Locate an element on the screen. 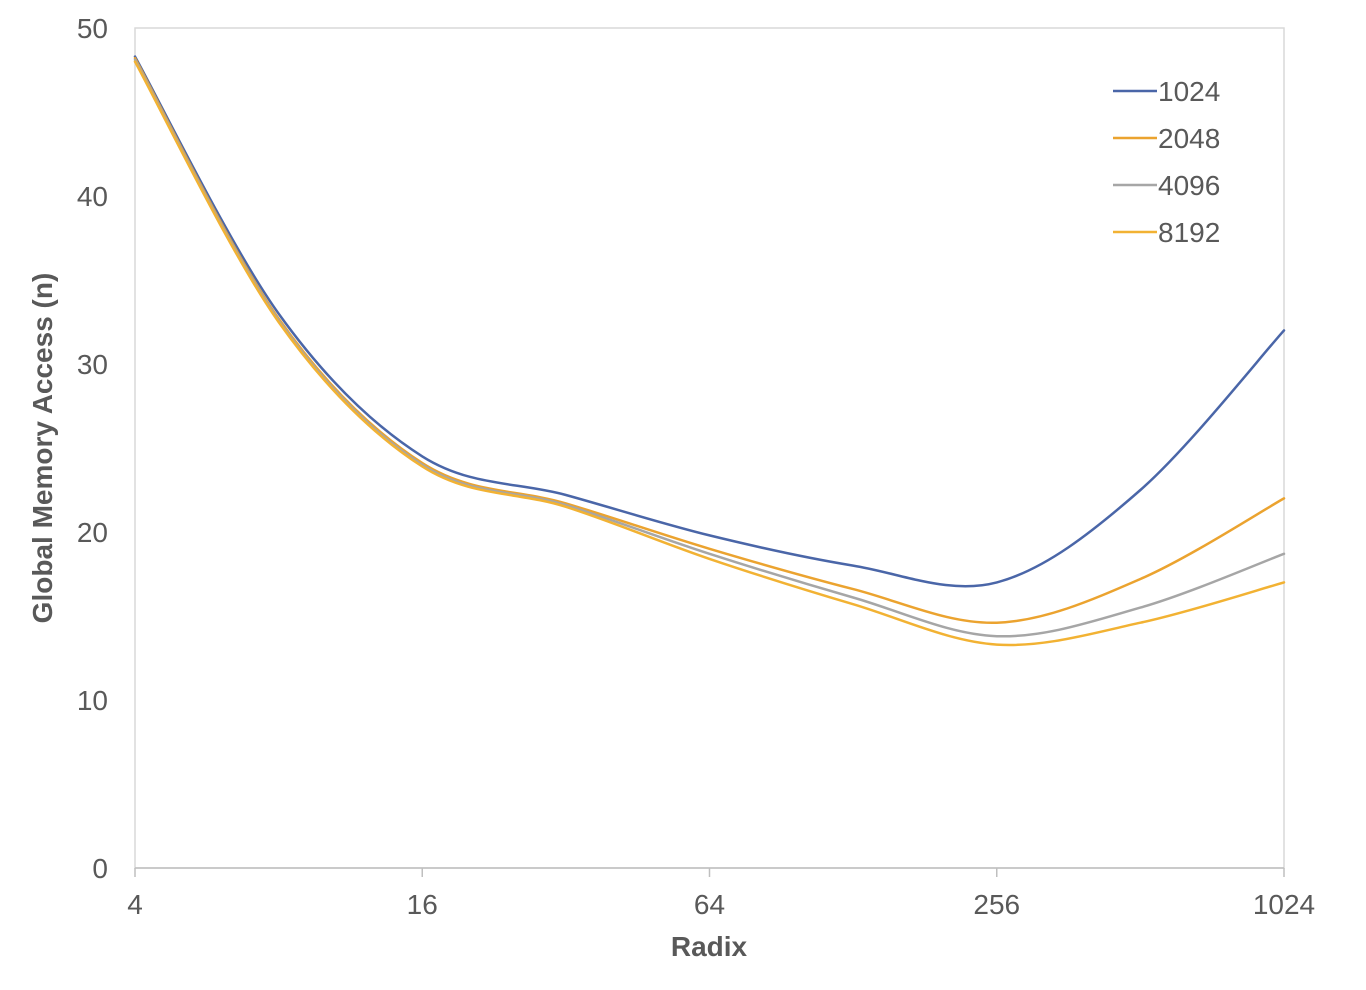 Image resolution: width=1366 pixels, height=990 pixels. y-tick-label: 0 is located at coordinates (100, 868).